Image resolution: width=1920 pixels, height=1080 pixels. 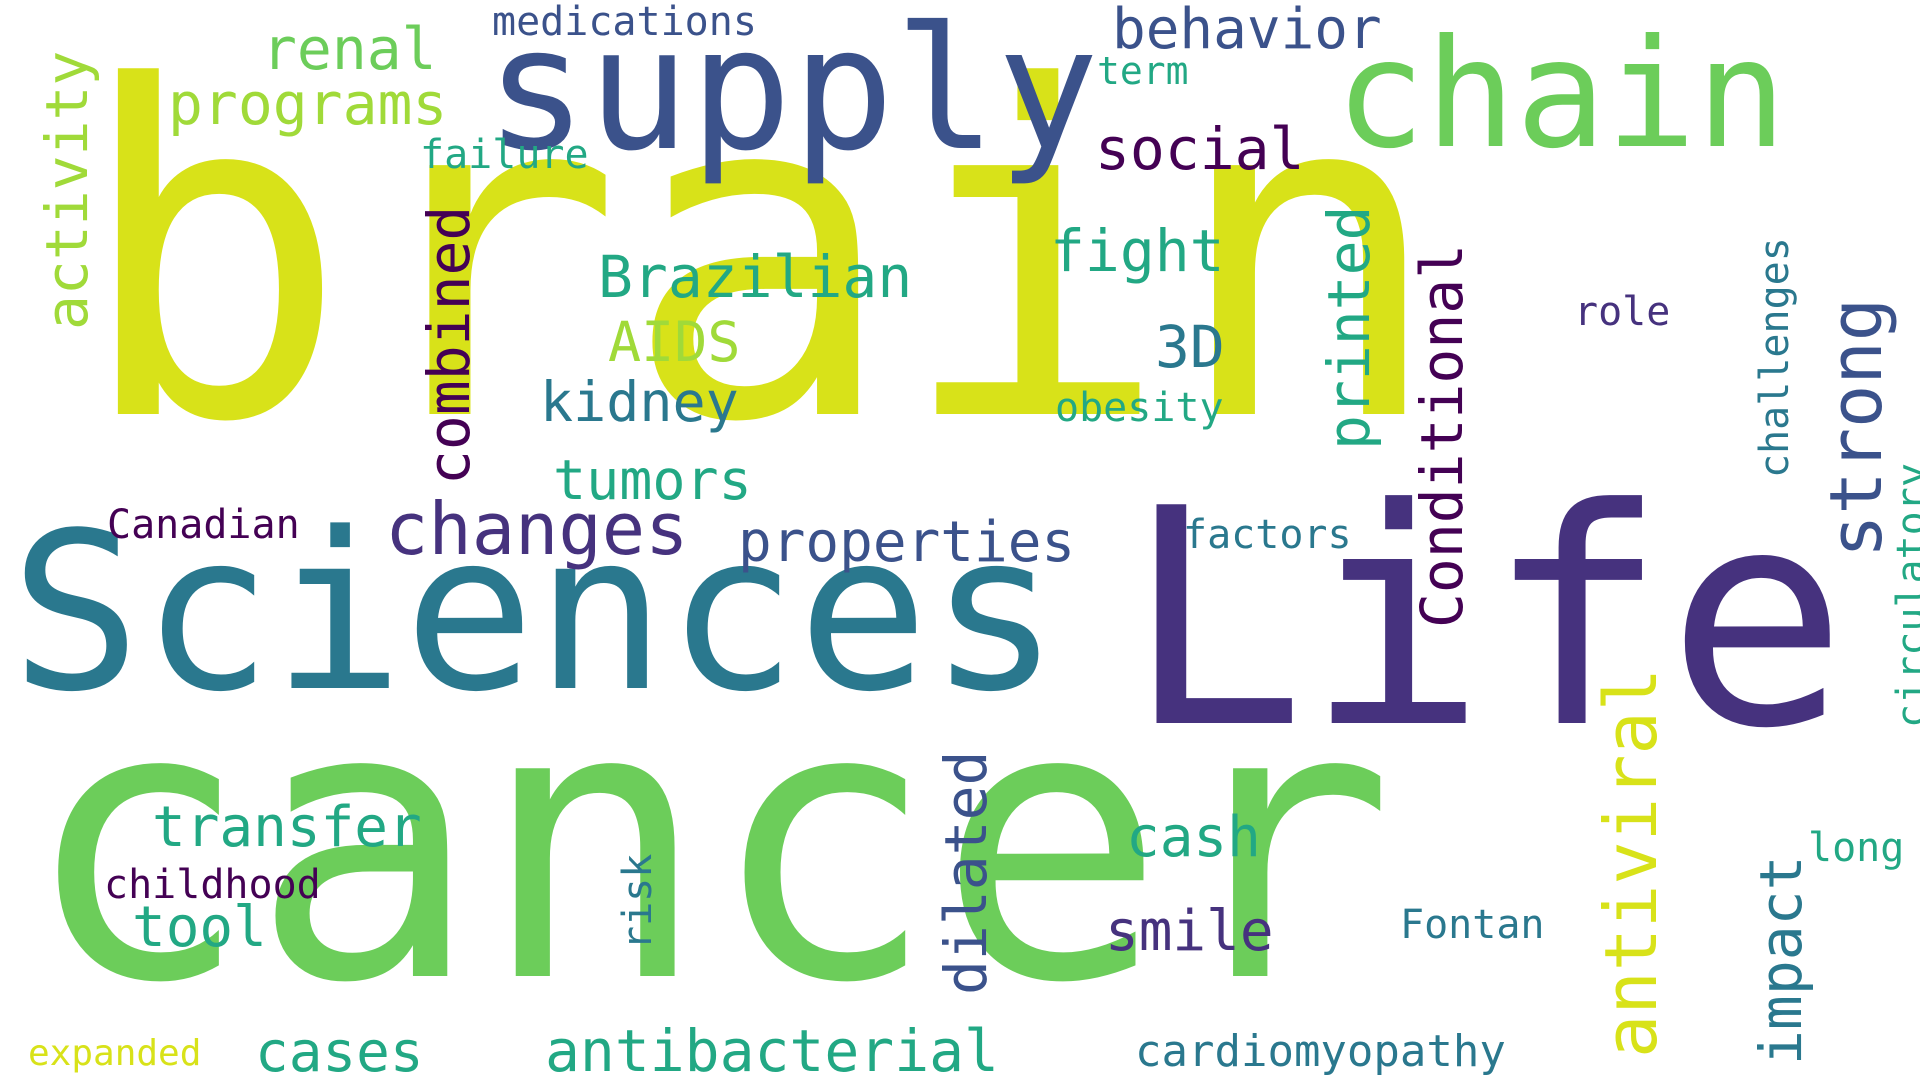 I want to click on word-sciences: Sciences, so click(x=535, y=613).